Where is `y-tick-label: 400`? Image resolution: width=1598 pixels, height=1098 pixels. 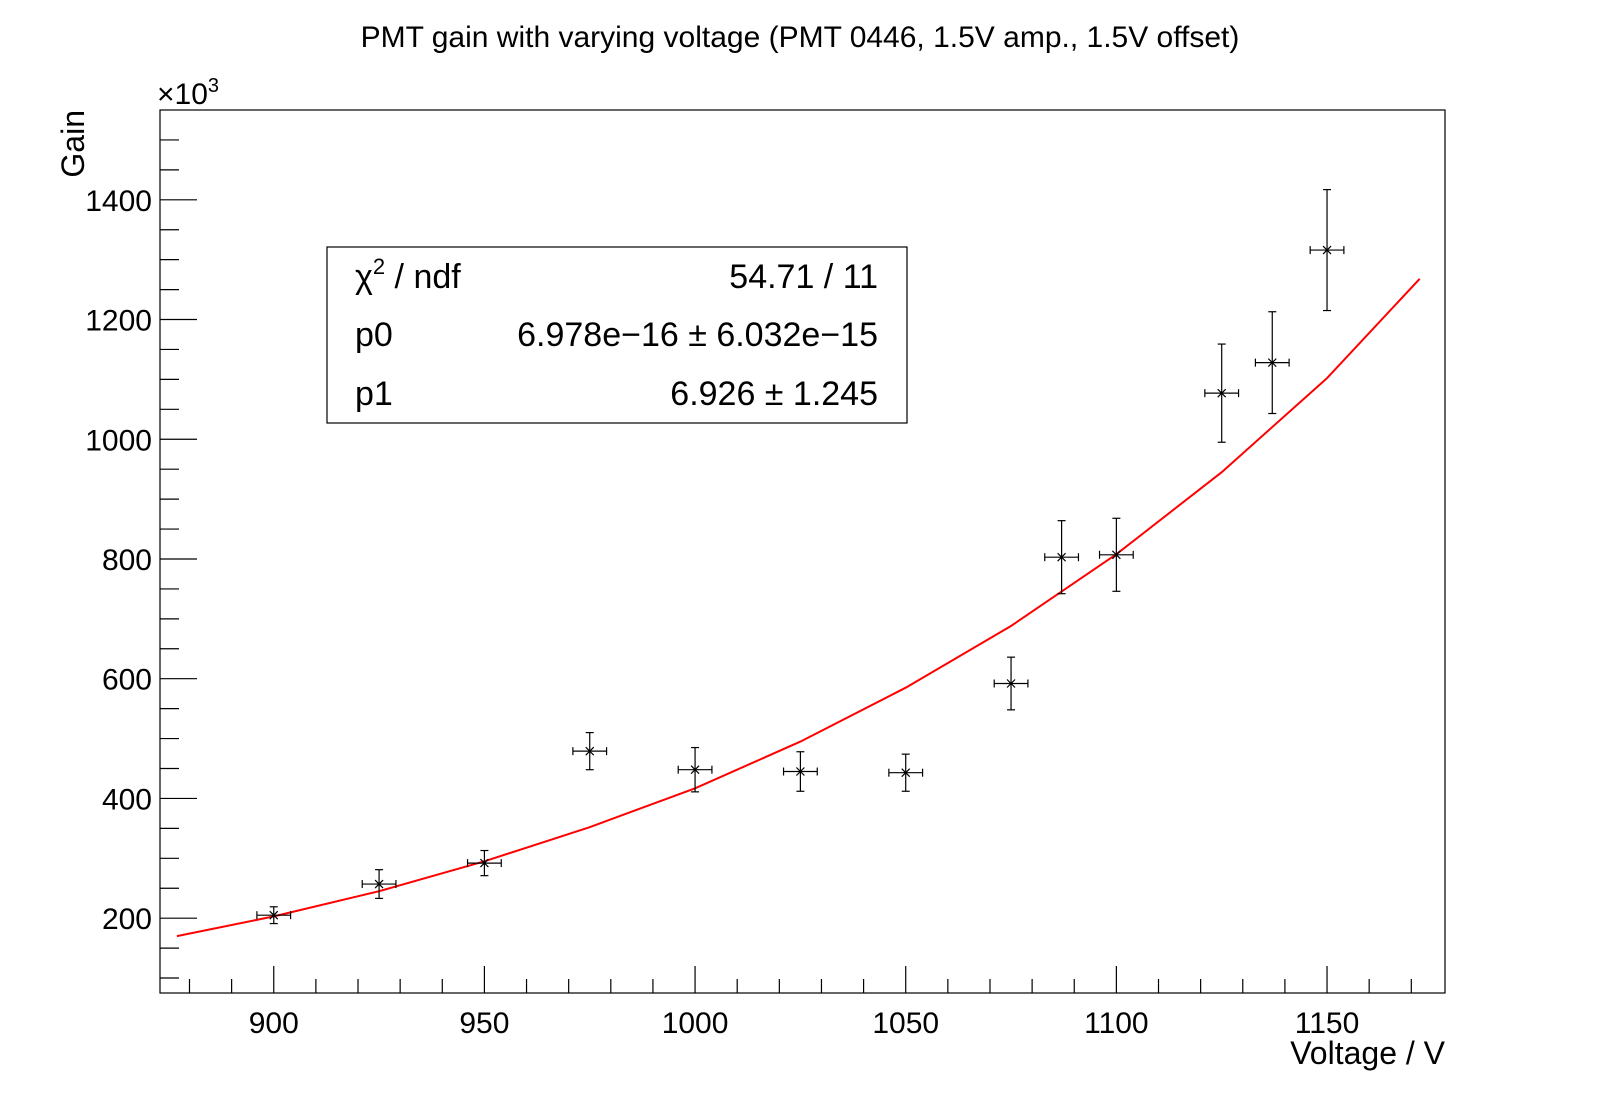 y-tick-label: 400 is located at coordinates (127, 799).